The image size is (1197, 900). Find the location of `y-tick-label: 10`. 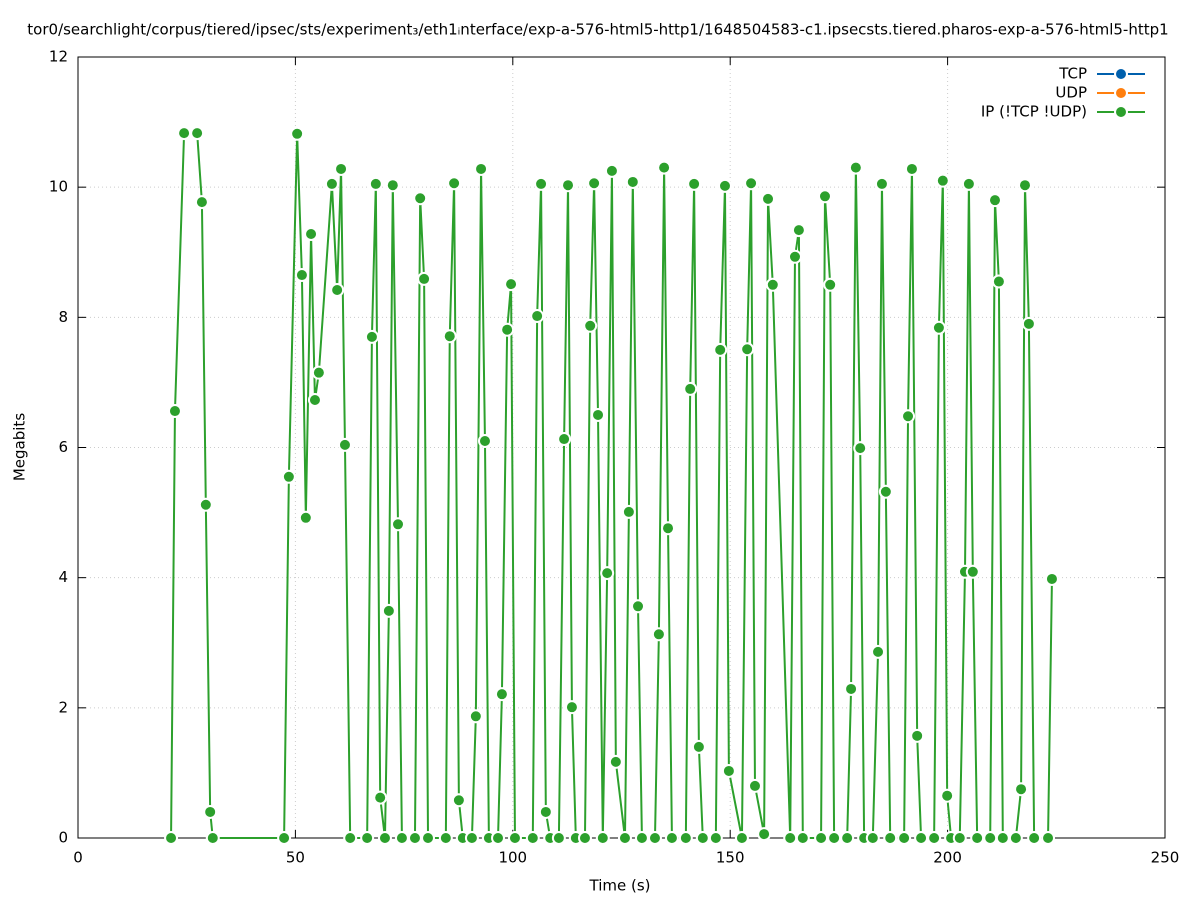

y-tick-label: 10 is located at coordinates (58, 187).